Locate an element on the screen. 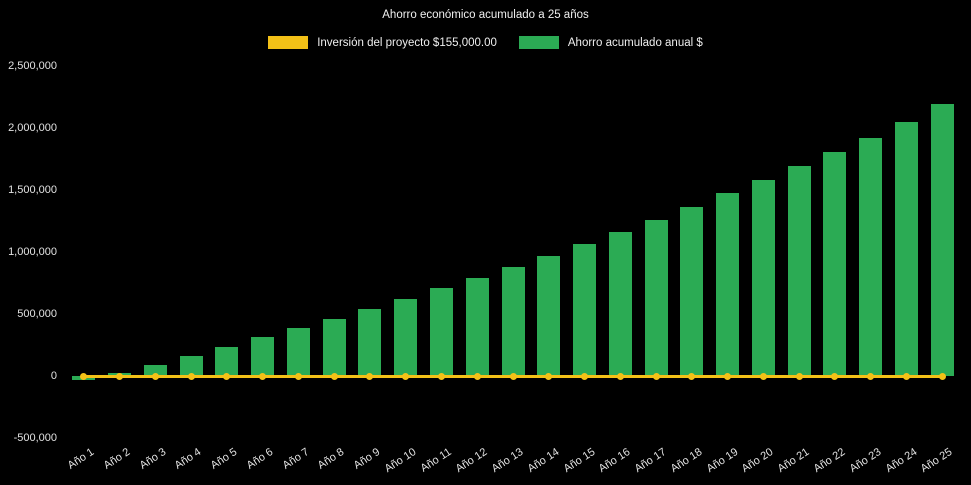  bar-año-6 is located at coordinates (263, 356).